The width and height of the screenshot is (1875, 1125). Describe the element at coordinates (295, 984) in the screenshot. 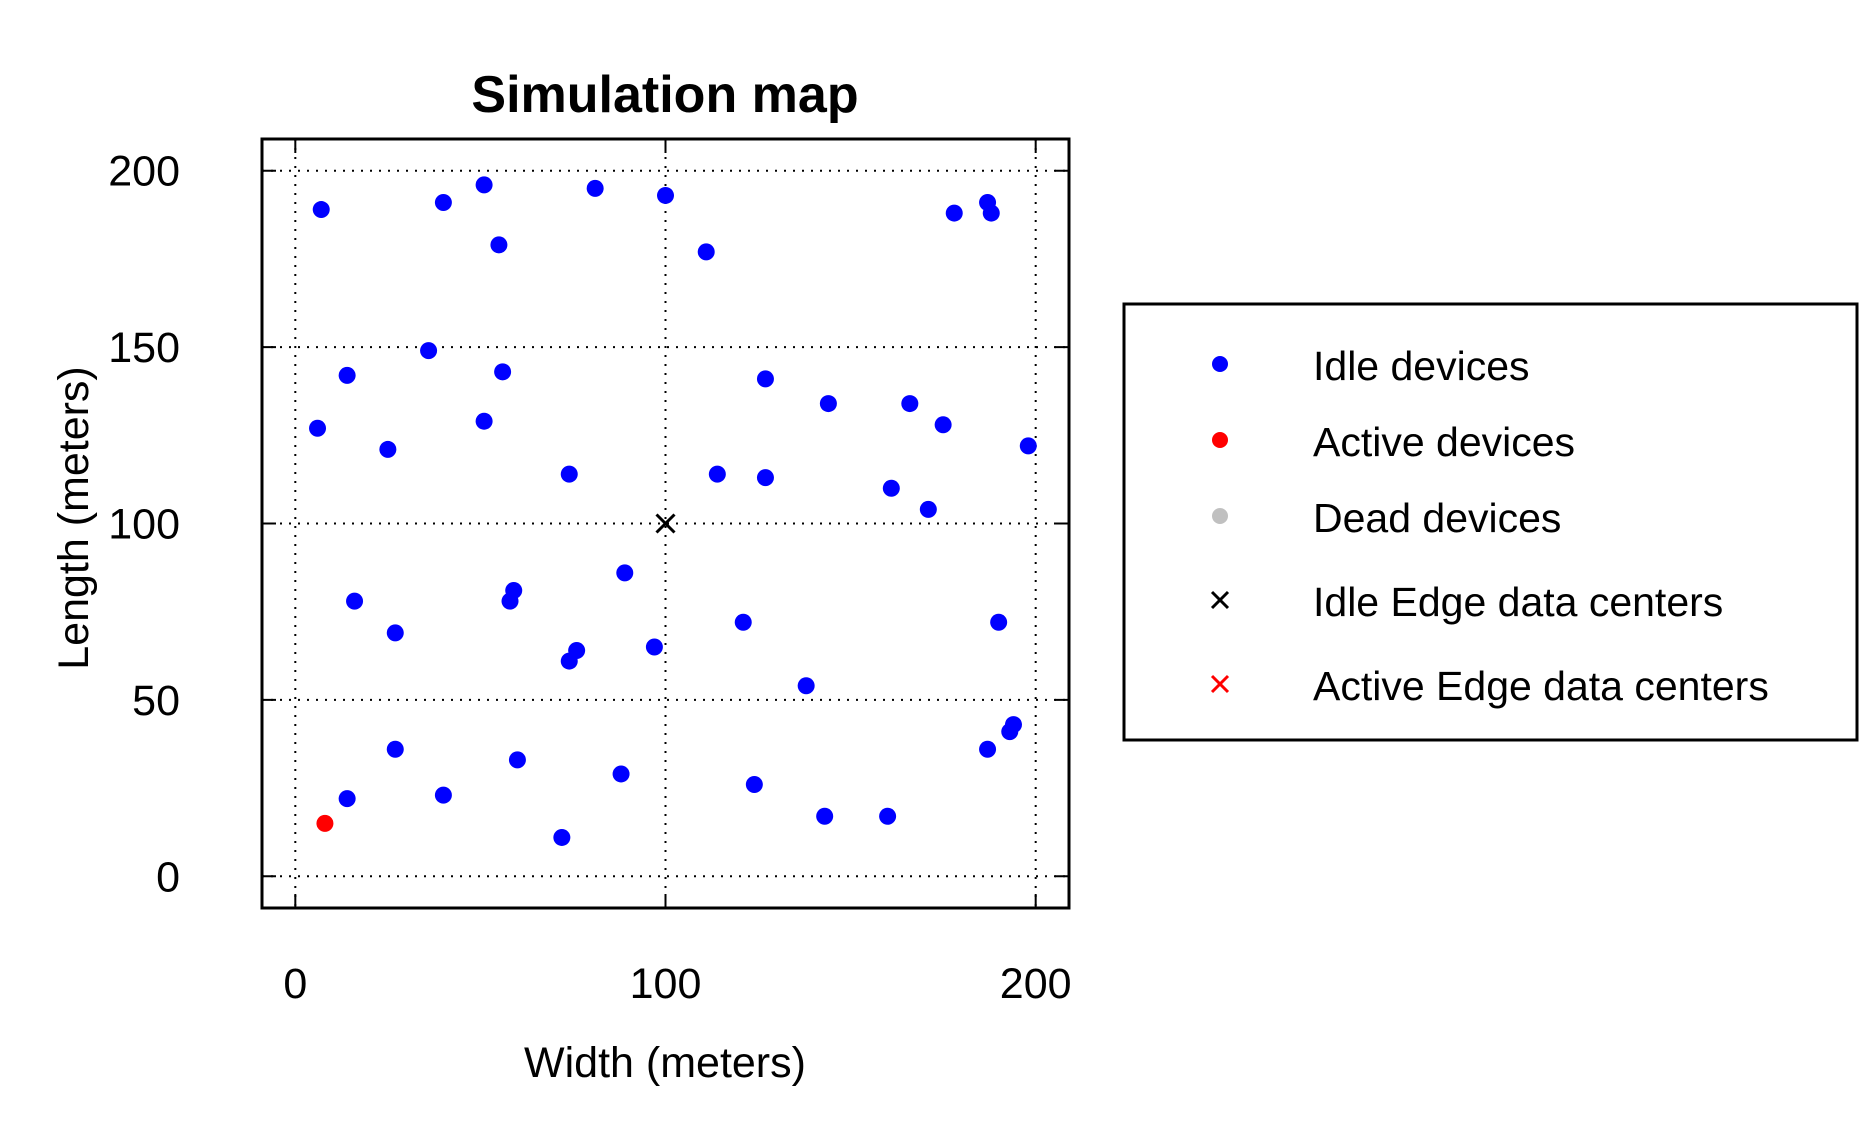

I see `x-tick-label: 0` at that location.